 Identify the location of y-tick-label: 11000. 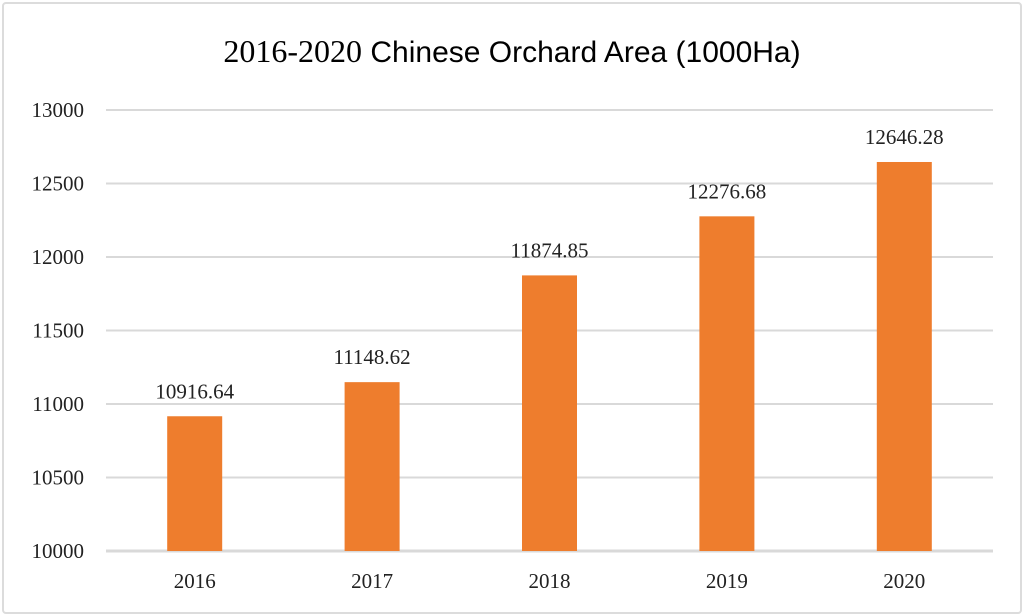
(58, 404).